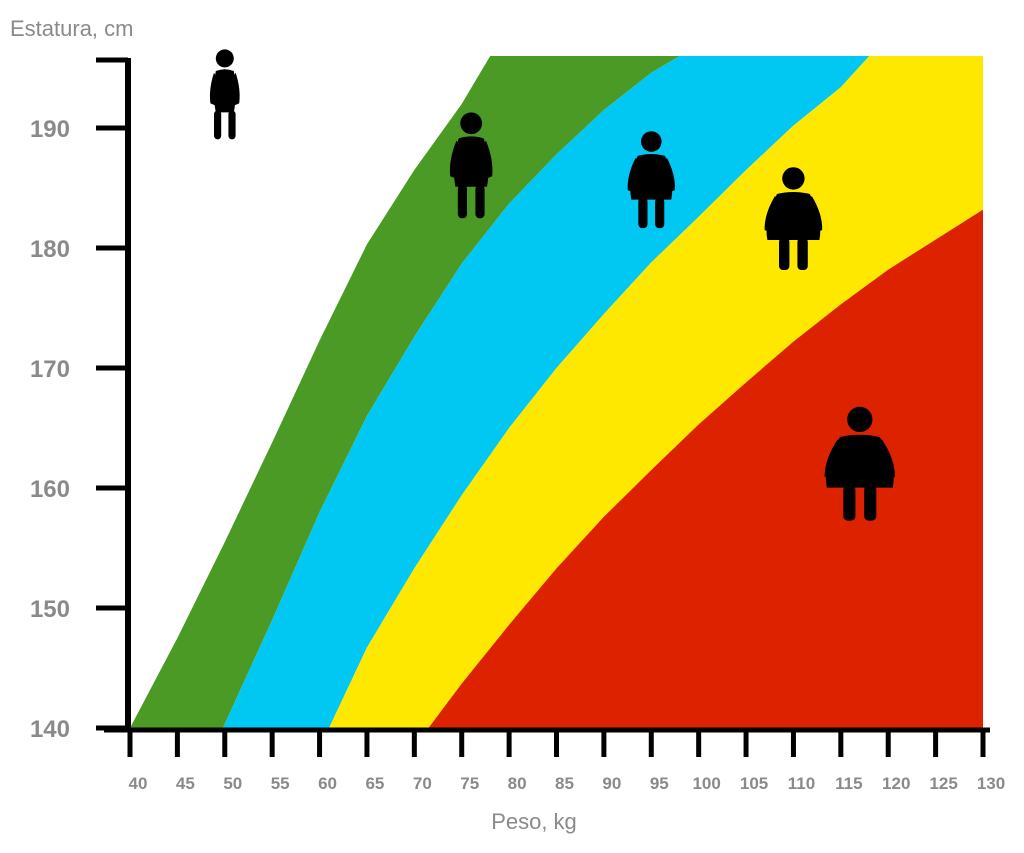 This screenshot has width=1024, height=853. What do you see at coordinates (232, 783) in the screenshot?
I see `x-tick-label-50: 50` at bounding box center [232, 783].